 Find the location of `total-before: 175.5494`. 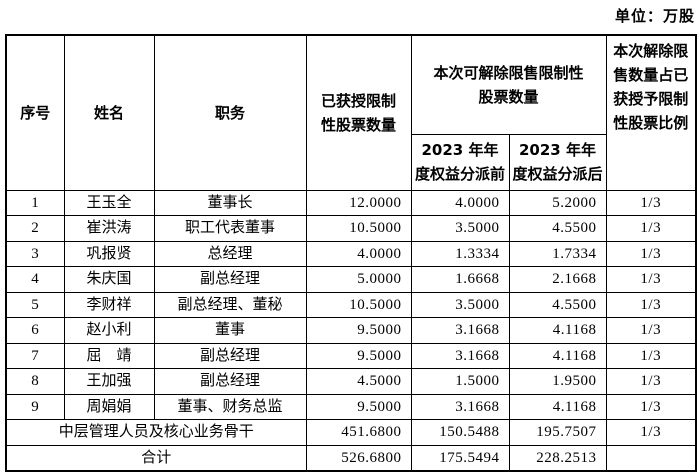

total-before: 175.5494 is located at coordinates (460, 458).